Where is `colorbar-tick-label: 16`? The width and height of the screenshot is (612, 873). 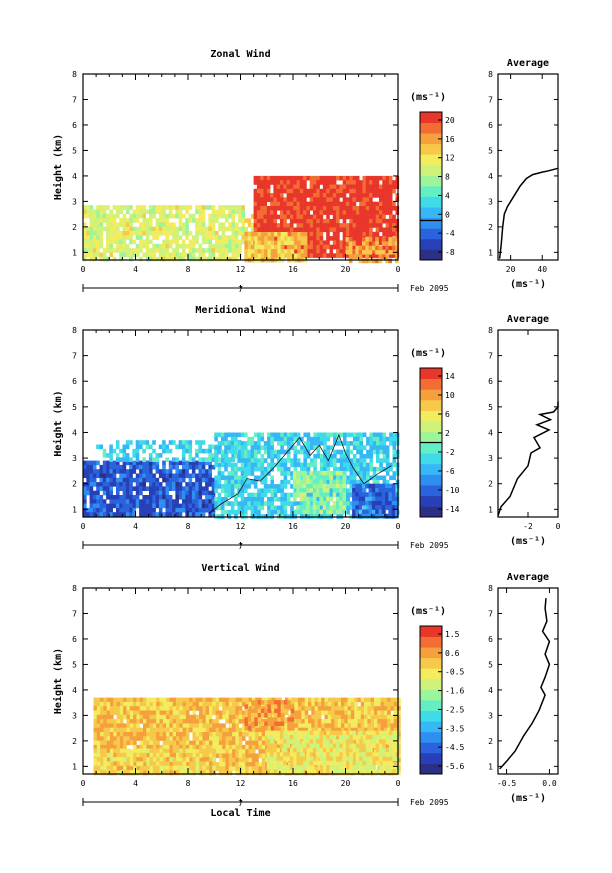 colorbar-tick-label: 16 is located at coordinates (450, 139).